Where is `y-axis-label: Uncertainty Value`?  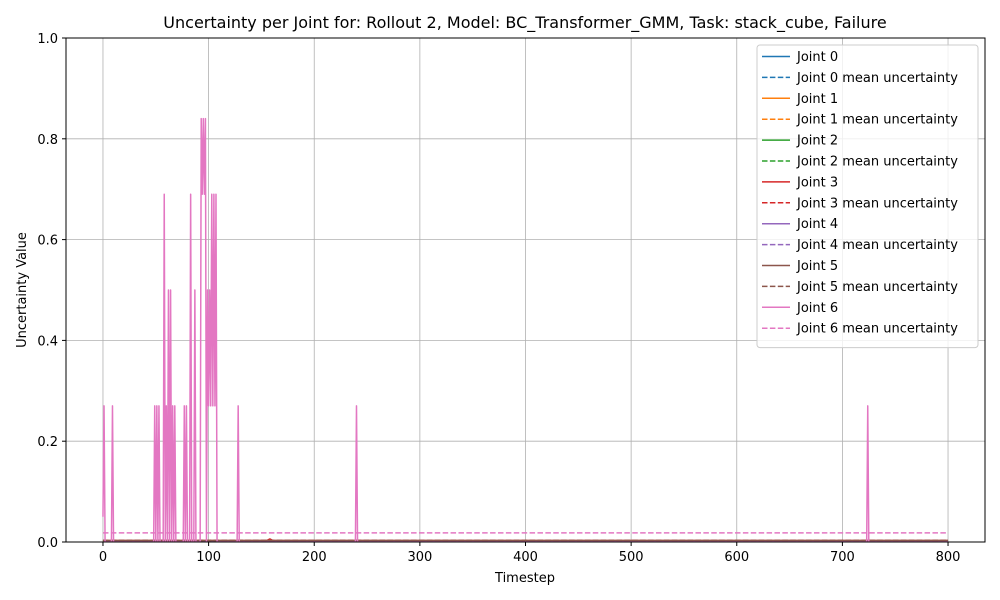 y-axis-label: Uncertainty Value is located at coordinates (22, 290).